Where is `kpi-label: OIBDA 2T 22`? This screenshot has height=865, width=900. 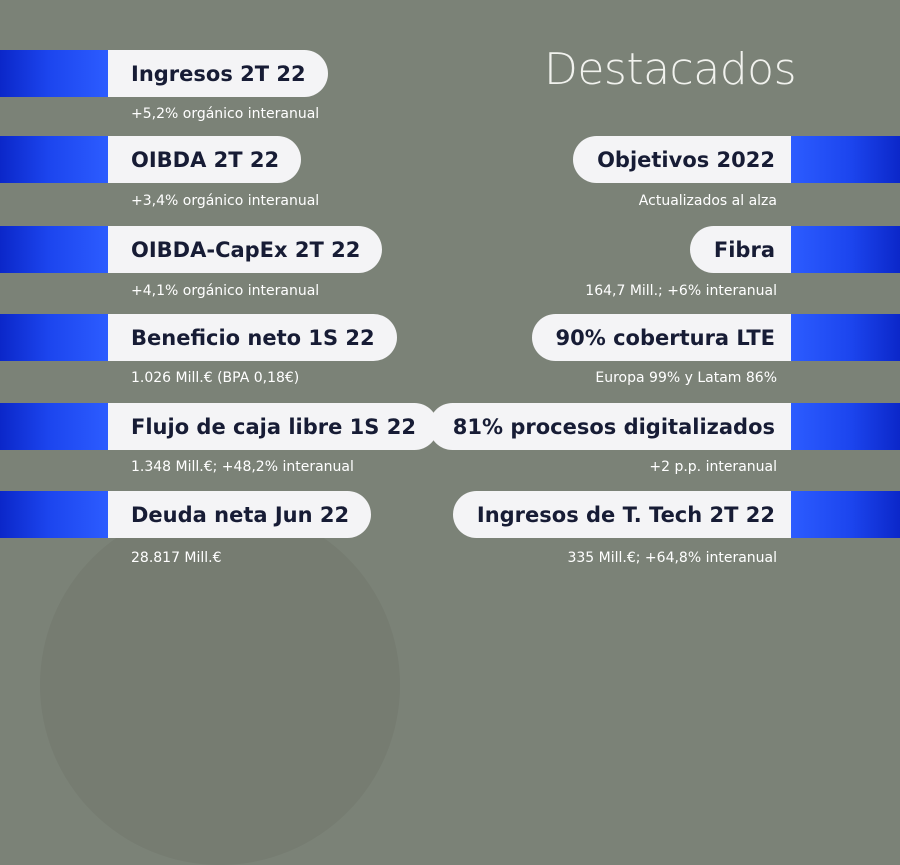
kpi-label: OIBDA 2T 22 is located at coordinates (205, 159).